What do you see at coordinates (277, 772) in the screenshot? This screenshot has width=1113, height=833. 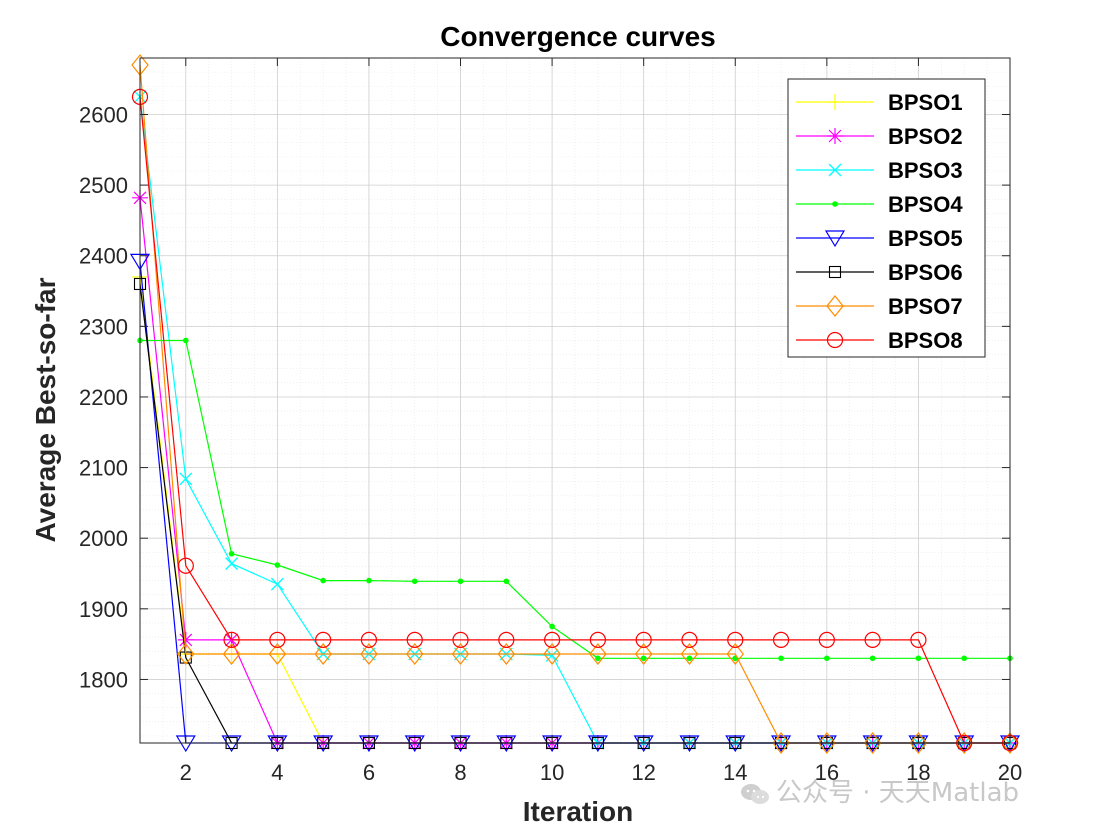 I see `x-tick-label: 4` at bounding box center [277, 772].